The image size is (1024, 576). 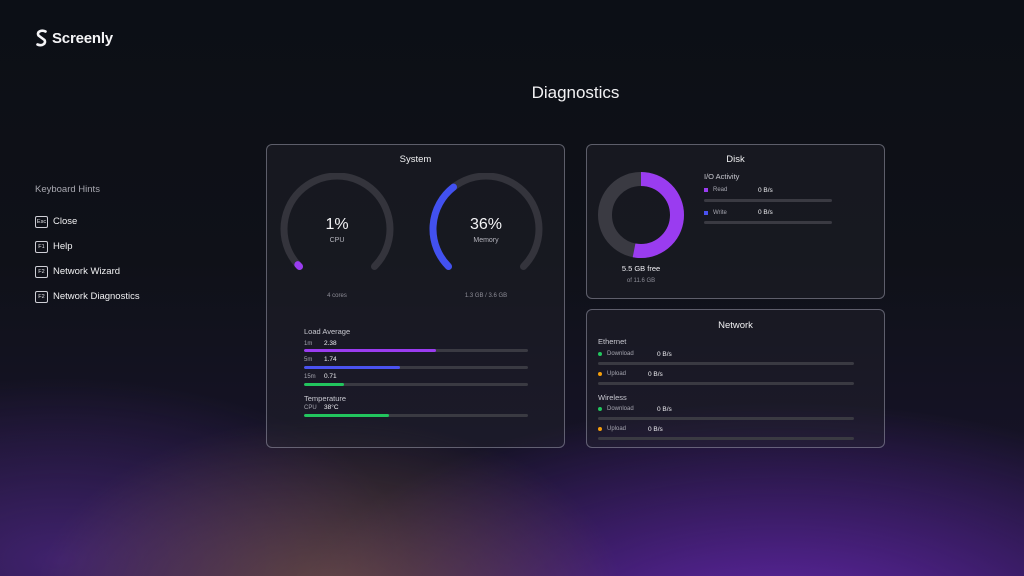 What do you see at coordinates (331, 407) in the screenshot?
I see `temperature-cpu-value: 38°C` at bounding box center [331, 407].